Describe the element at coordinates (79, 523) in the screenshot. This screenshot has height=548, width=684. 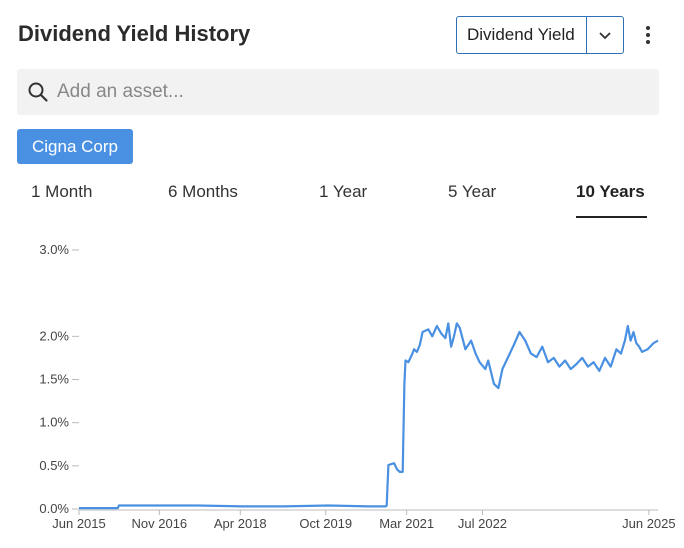
I see `x-tick-label: Jun 2015` at that location.